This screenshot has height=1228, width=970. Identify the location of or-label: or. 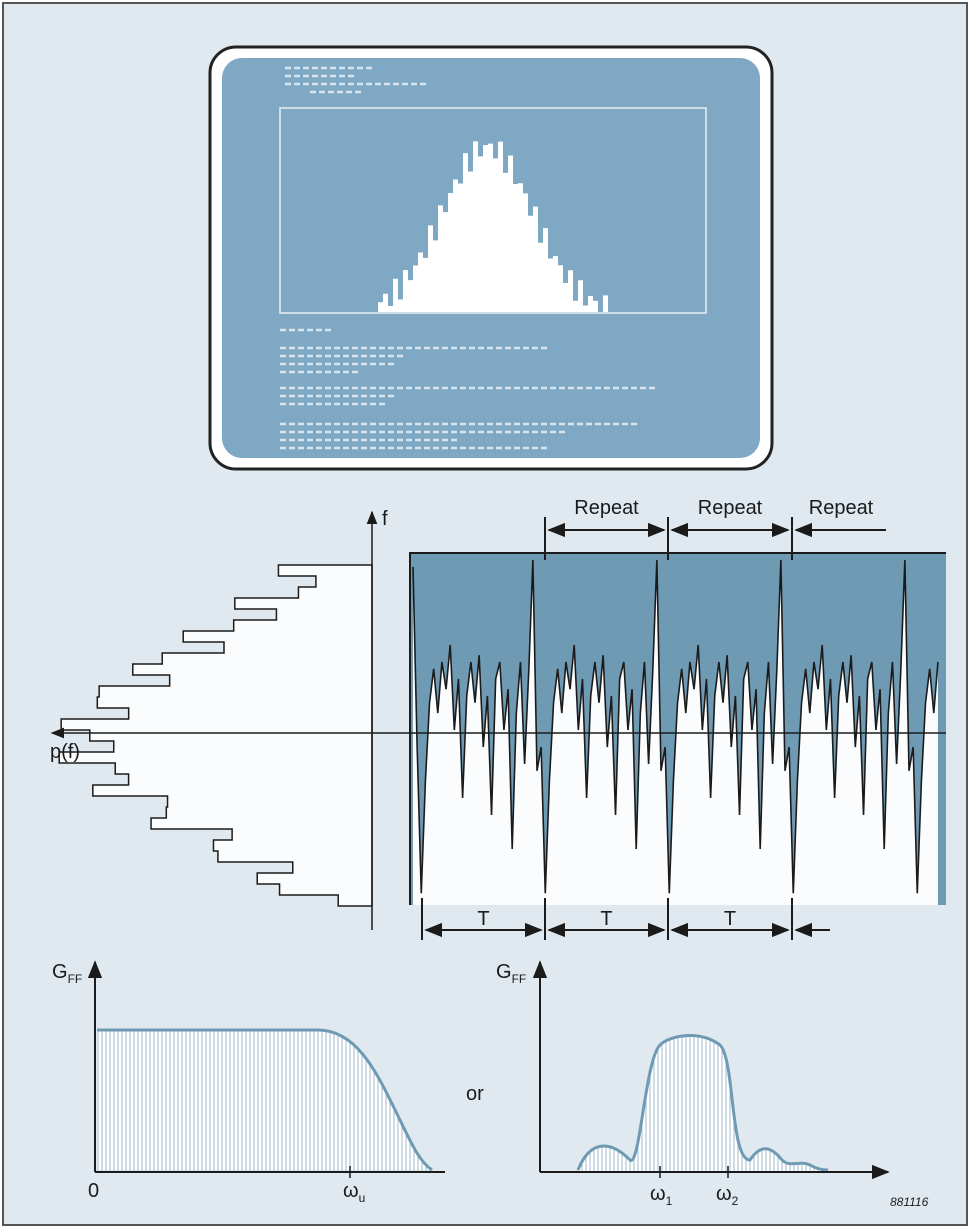
(475, 1094).